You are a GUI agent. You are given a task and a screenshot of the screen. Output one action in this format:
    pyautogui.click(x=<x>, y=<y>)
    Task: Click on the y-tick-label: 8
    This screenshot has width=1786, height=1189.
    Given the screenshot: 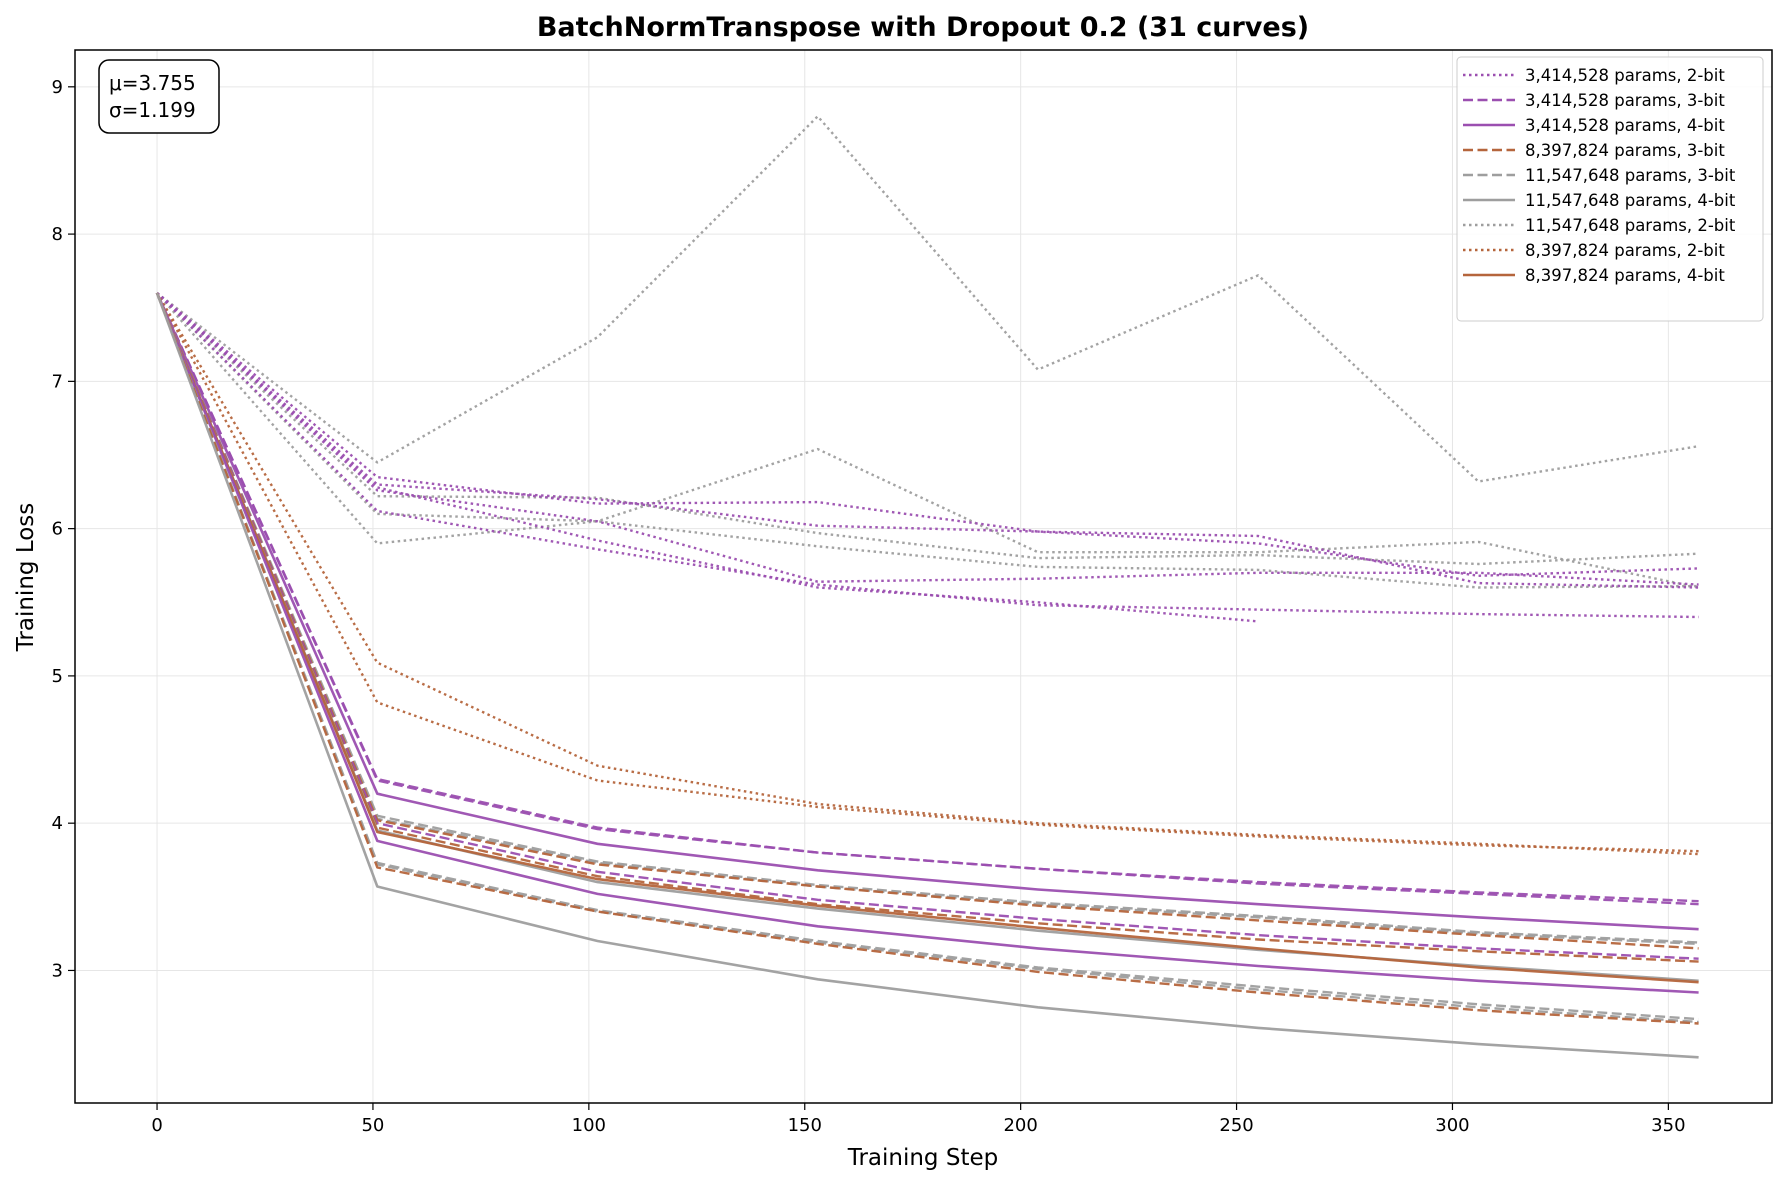 What is the action you would take?
    pyautogui.click(x=57, y=234)
    